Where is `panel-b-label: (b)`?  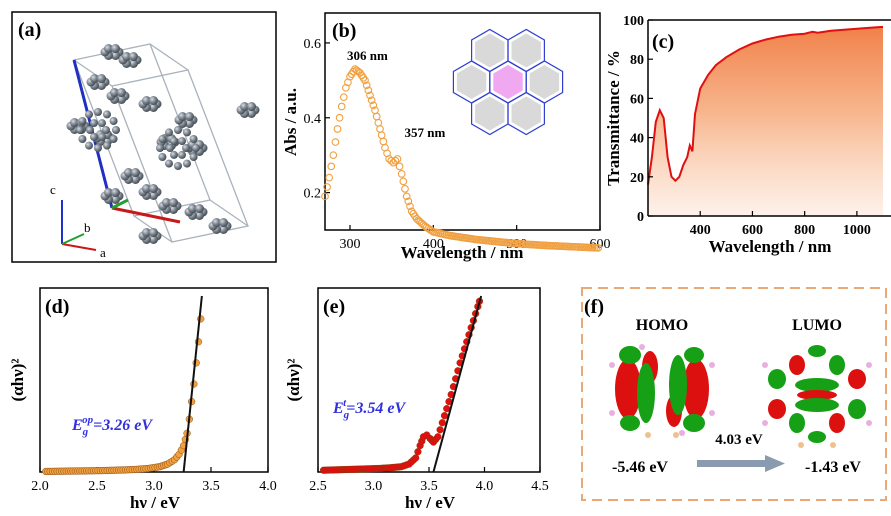
panel-b-label: (b) is located at coordinates (344, 31).